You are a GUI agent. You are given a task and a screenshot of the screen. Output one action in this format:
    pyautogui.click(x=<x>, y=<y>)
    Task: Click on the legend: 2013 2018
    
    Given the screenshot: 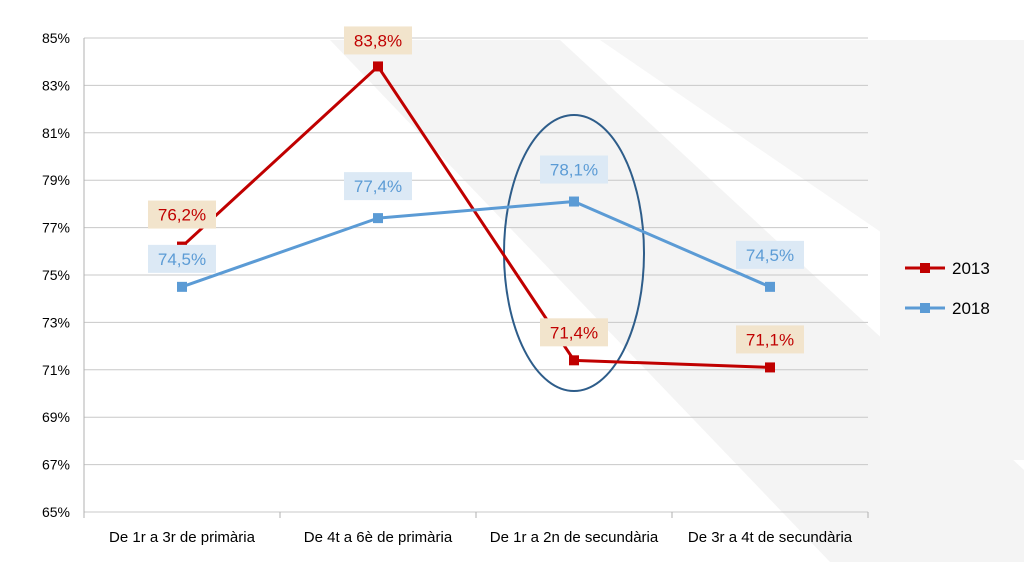 What is the action you would take?
    pyautogui.click(x=947, y=288)
    